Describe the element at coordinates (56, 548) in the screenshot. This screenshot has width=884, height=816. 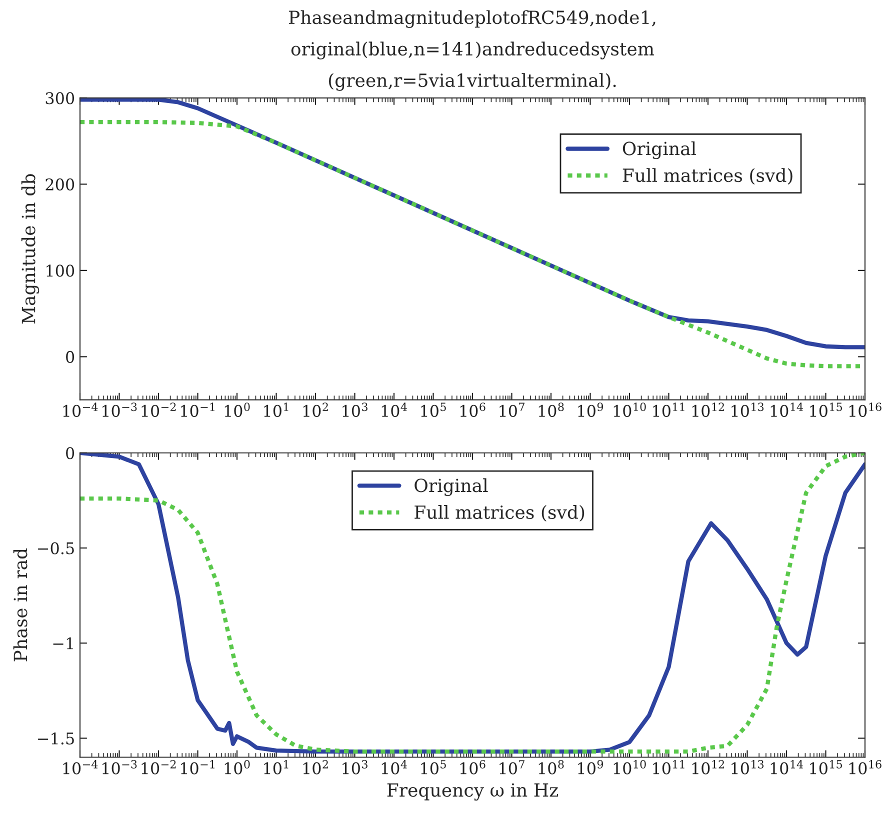
I see `y-tick-label: −0.5` at that location.